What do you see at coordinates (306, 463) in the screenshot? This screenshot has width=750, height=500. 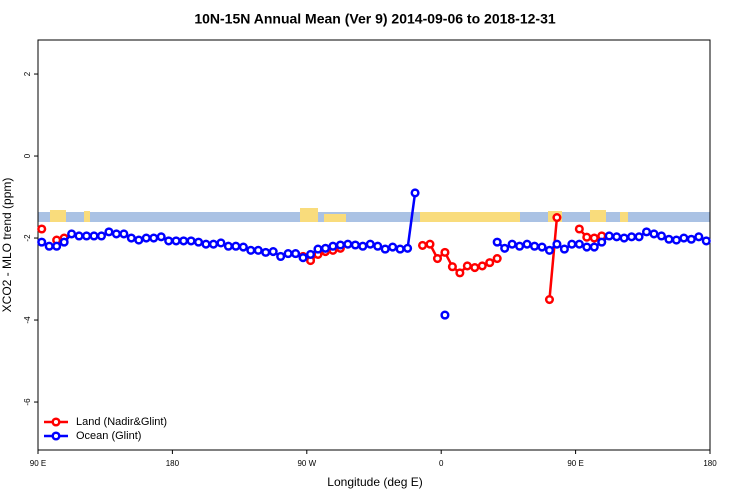 I see `x-tick-label: 90 W` at bounding box center [306, 463].